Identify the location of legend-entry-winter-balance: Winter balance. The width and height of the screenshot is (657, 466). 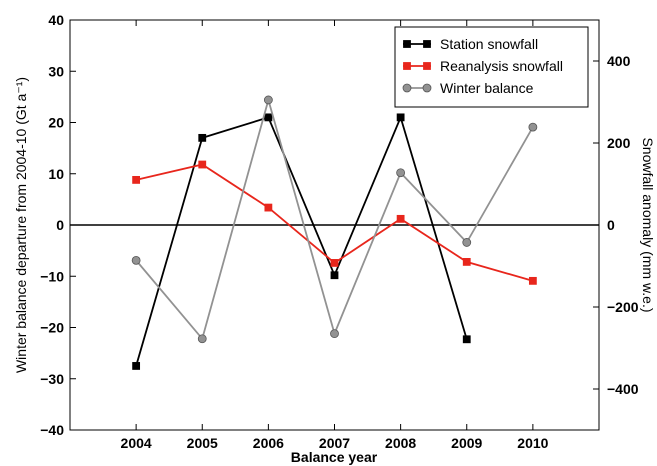
(468, 88).